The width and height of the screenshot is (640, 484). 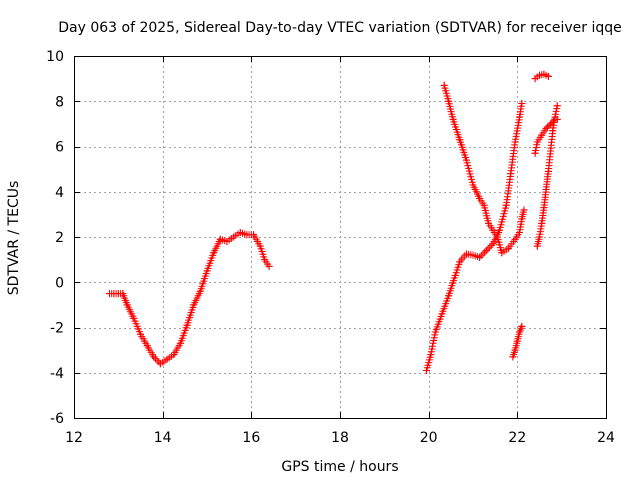 What do you see at coordinates (57, 419) in the screenshot?
I see `y-tick-label: -6` at bounding box center [57, 419].